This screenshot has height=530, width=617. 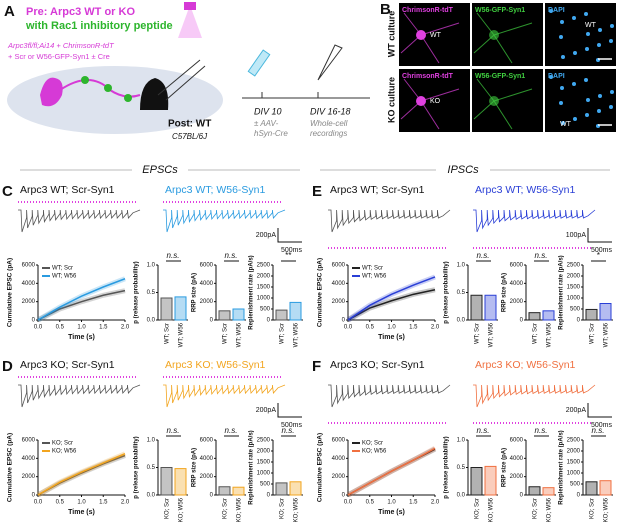 I want to click on significance: *, so click(x=598, y=255).